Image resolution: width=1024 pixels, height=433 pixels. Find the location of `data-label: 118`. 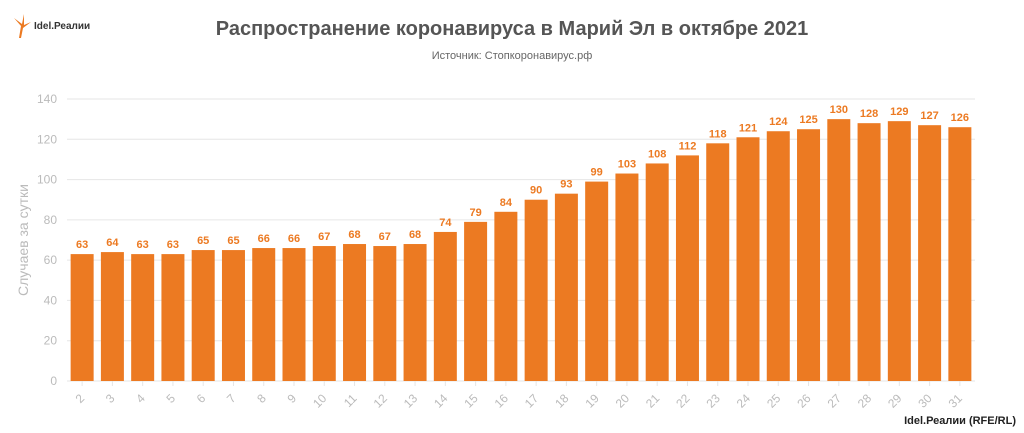

data-label: 118 is located at coordinates (718, 134).